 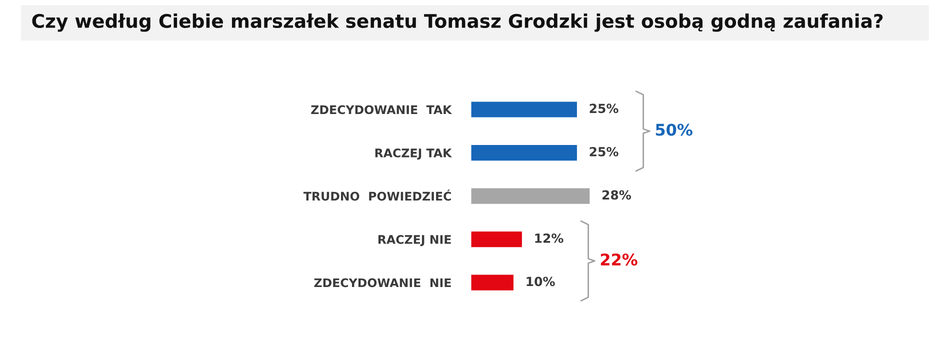 What do you see at coordinates (377, 195) in the screenshot?
I see `y-tick-label: TRUDNO POWIEDZIEĆ` at bounding box center [377, 195].